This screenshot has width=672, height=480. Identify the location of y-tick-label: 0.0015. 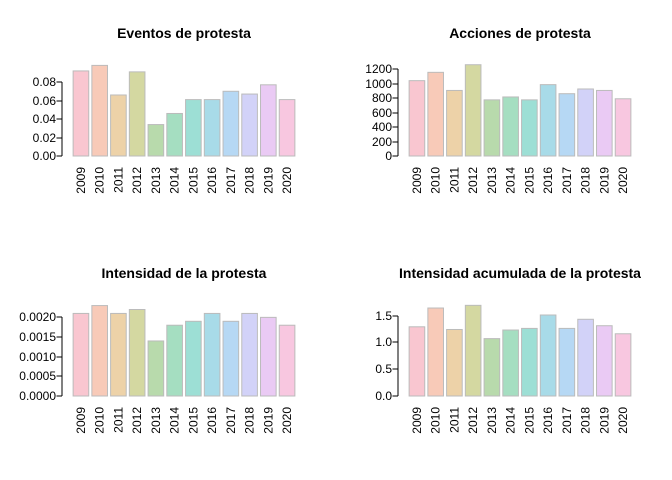
(37, 337).